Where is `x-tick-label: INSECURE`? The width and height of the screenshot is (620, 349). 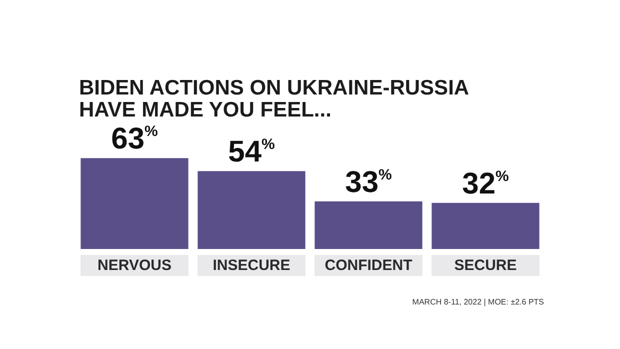 x-tick-label: INSECURE is located at coordinates (251, 265).